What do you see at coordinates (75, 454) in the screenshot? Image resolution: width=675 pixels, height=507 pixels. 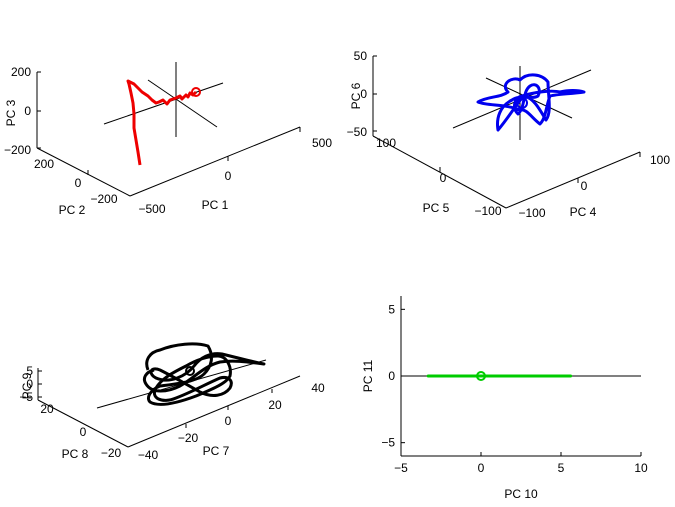 I see `y-axis-label: PC 8` at bounding box center [75, 454].